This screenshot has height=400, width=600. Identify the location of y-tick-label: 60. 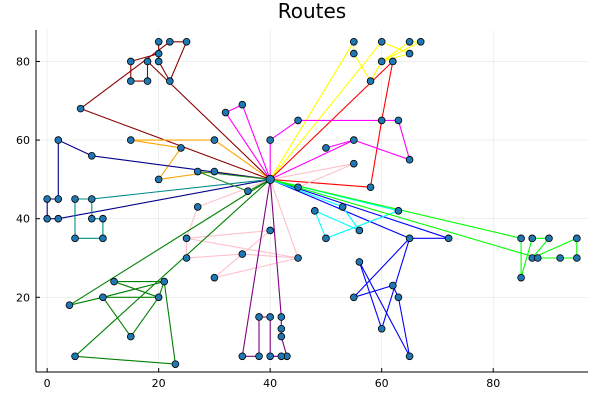
(23, 140).